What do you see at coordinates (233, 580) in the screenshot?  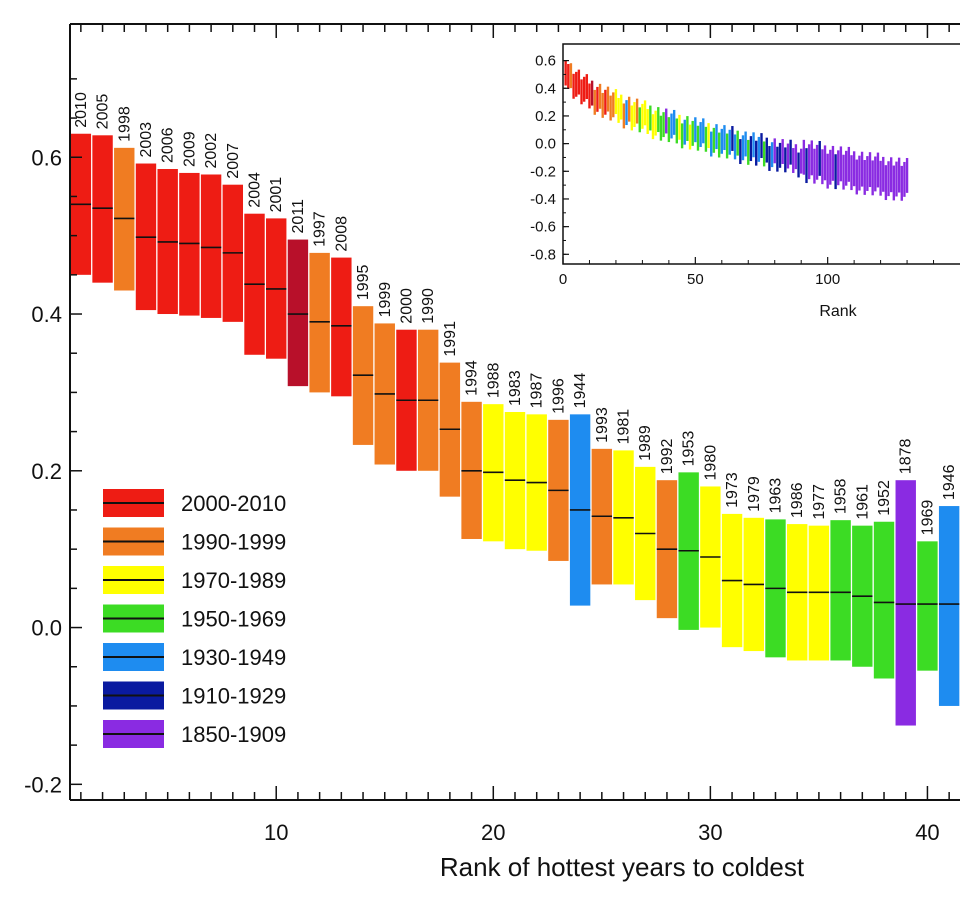 I see `legend-label: 1970-1989` at bounding box center [233, 580].